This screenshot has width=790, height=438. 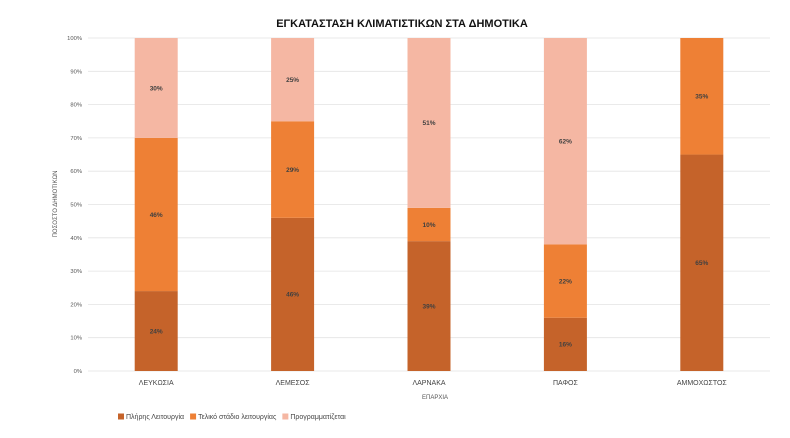 I want to click on data-label: 51%, so click(x=428, y=123).